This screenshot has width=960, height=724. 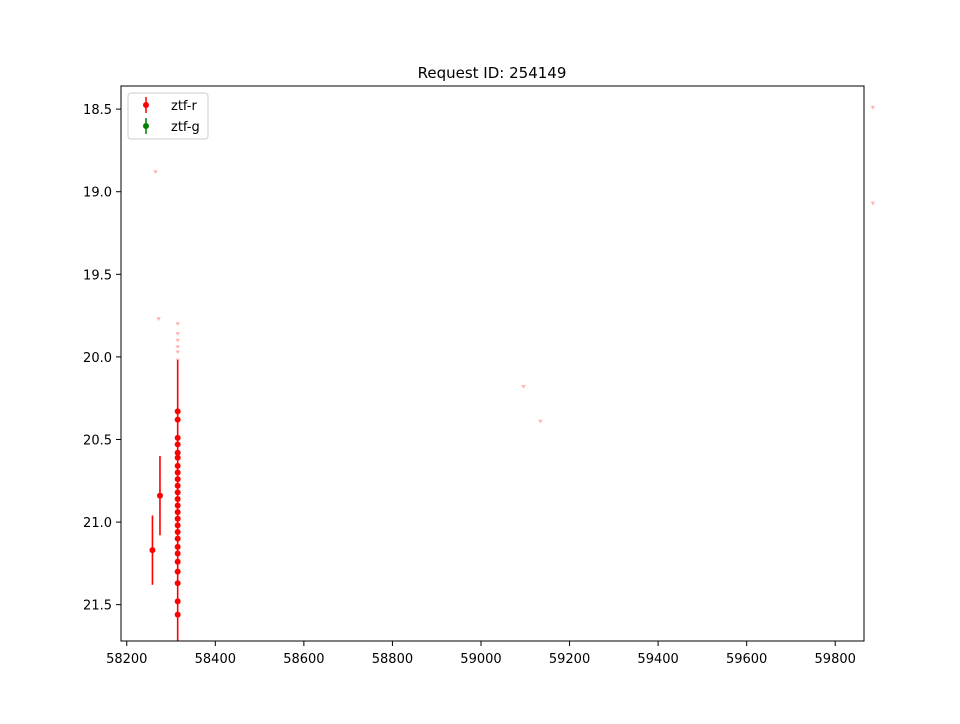 What do you see at coordinates (657, 659) in the screenshot?
I see `x-tick-label: 59400` at bounding box center [657, 659].